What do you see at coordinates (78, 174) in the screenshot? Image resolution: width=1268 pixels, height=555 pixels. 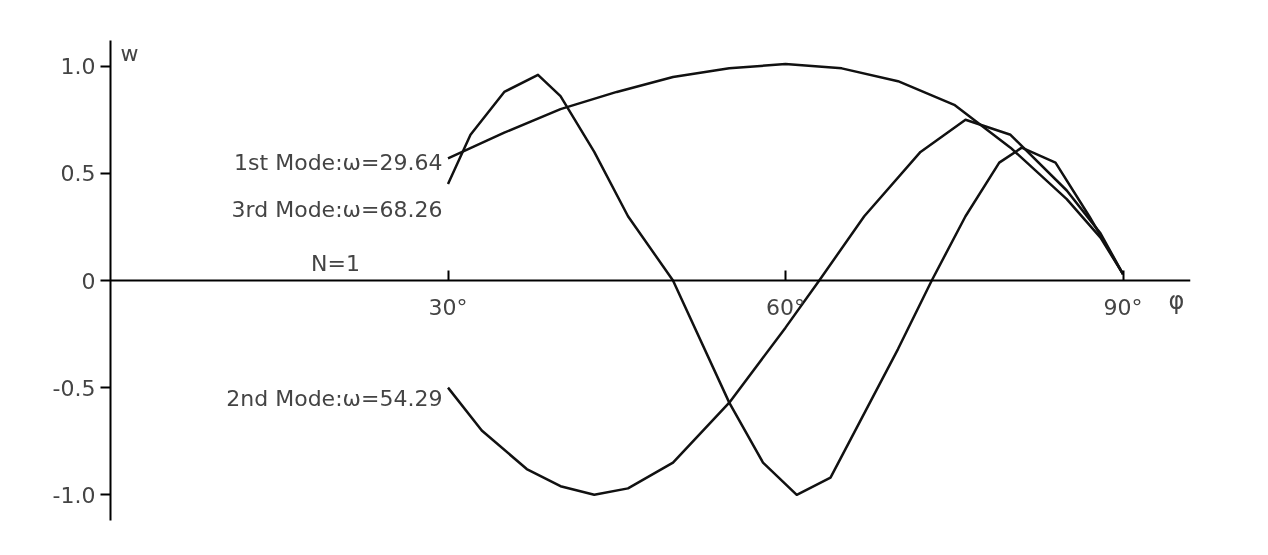 I see `y-tick-label: 0.5` at bounding box center [78, 174].